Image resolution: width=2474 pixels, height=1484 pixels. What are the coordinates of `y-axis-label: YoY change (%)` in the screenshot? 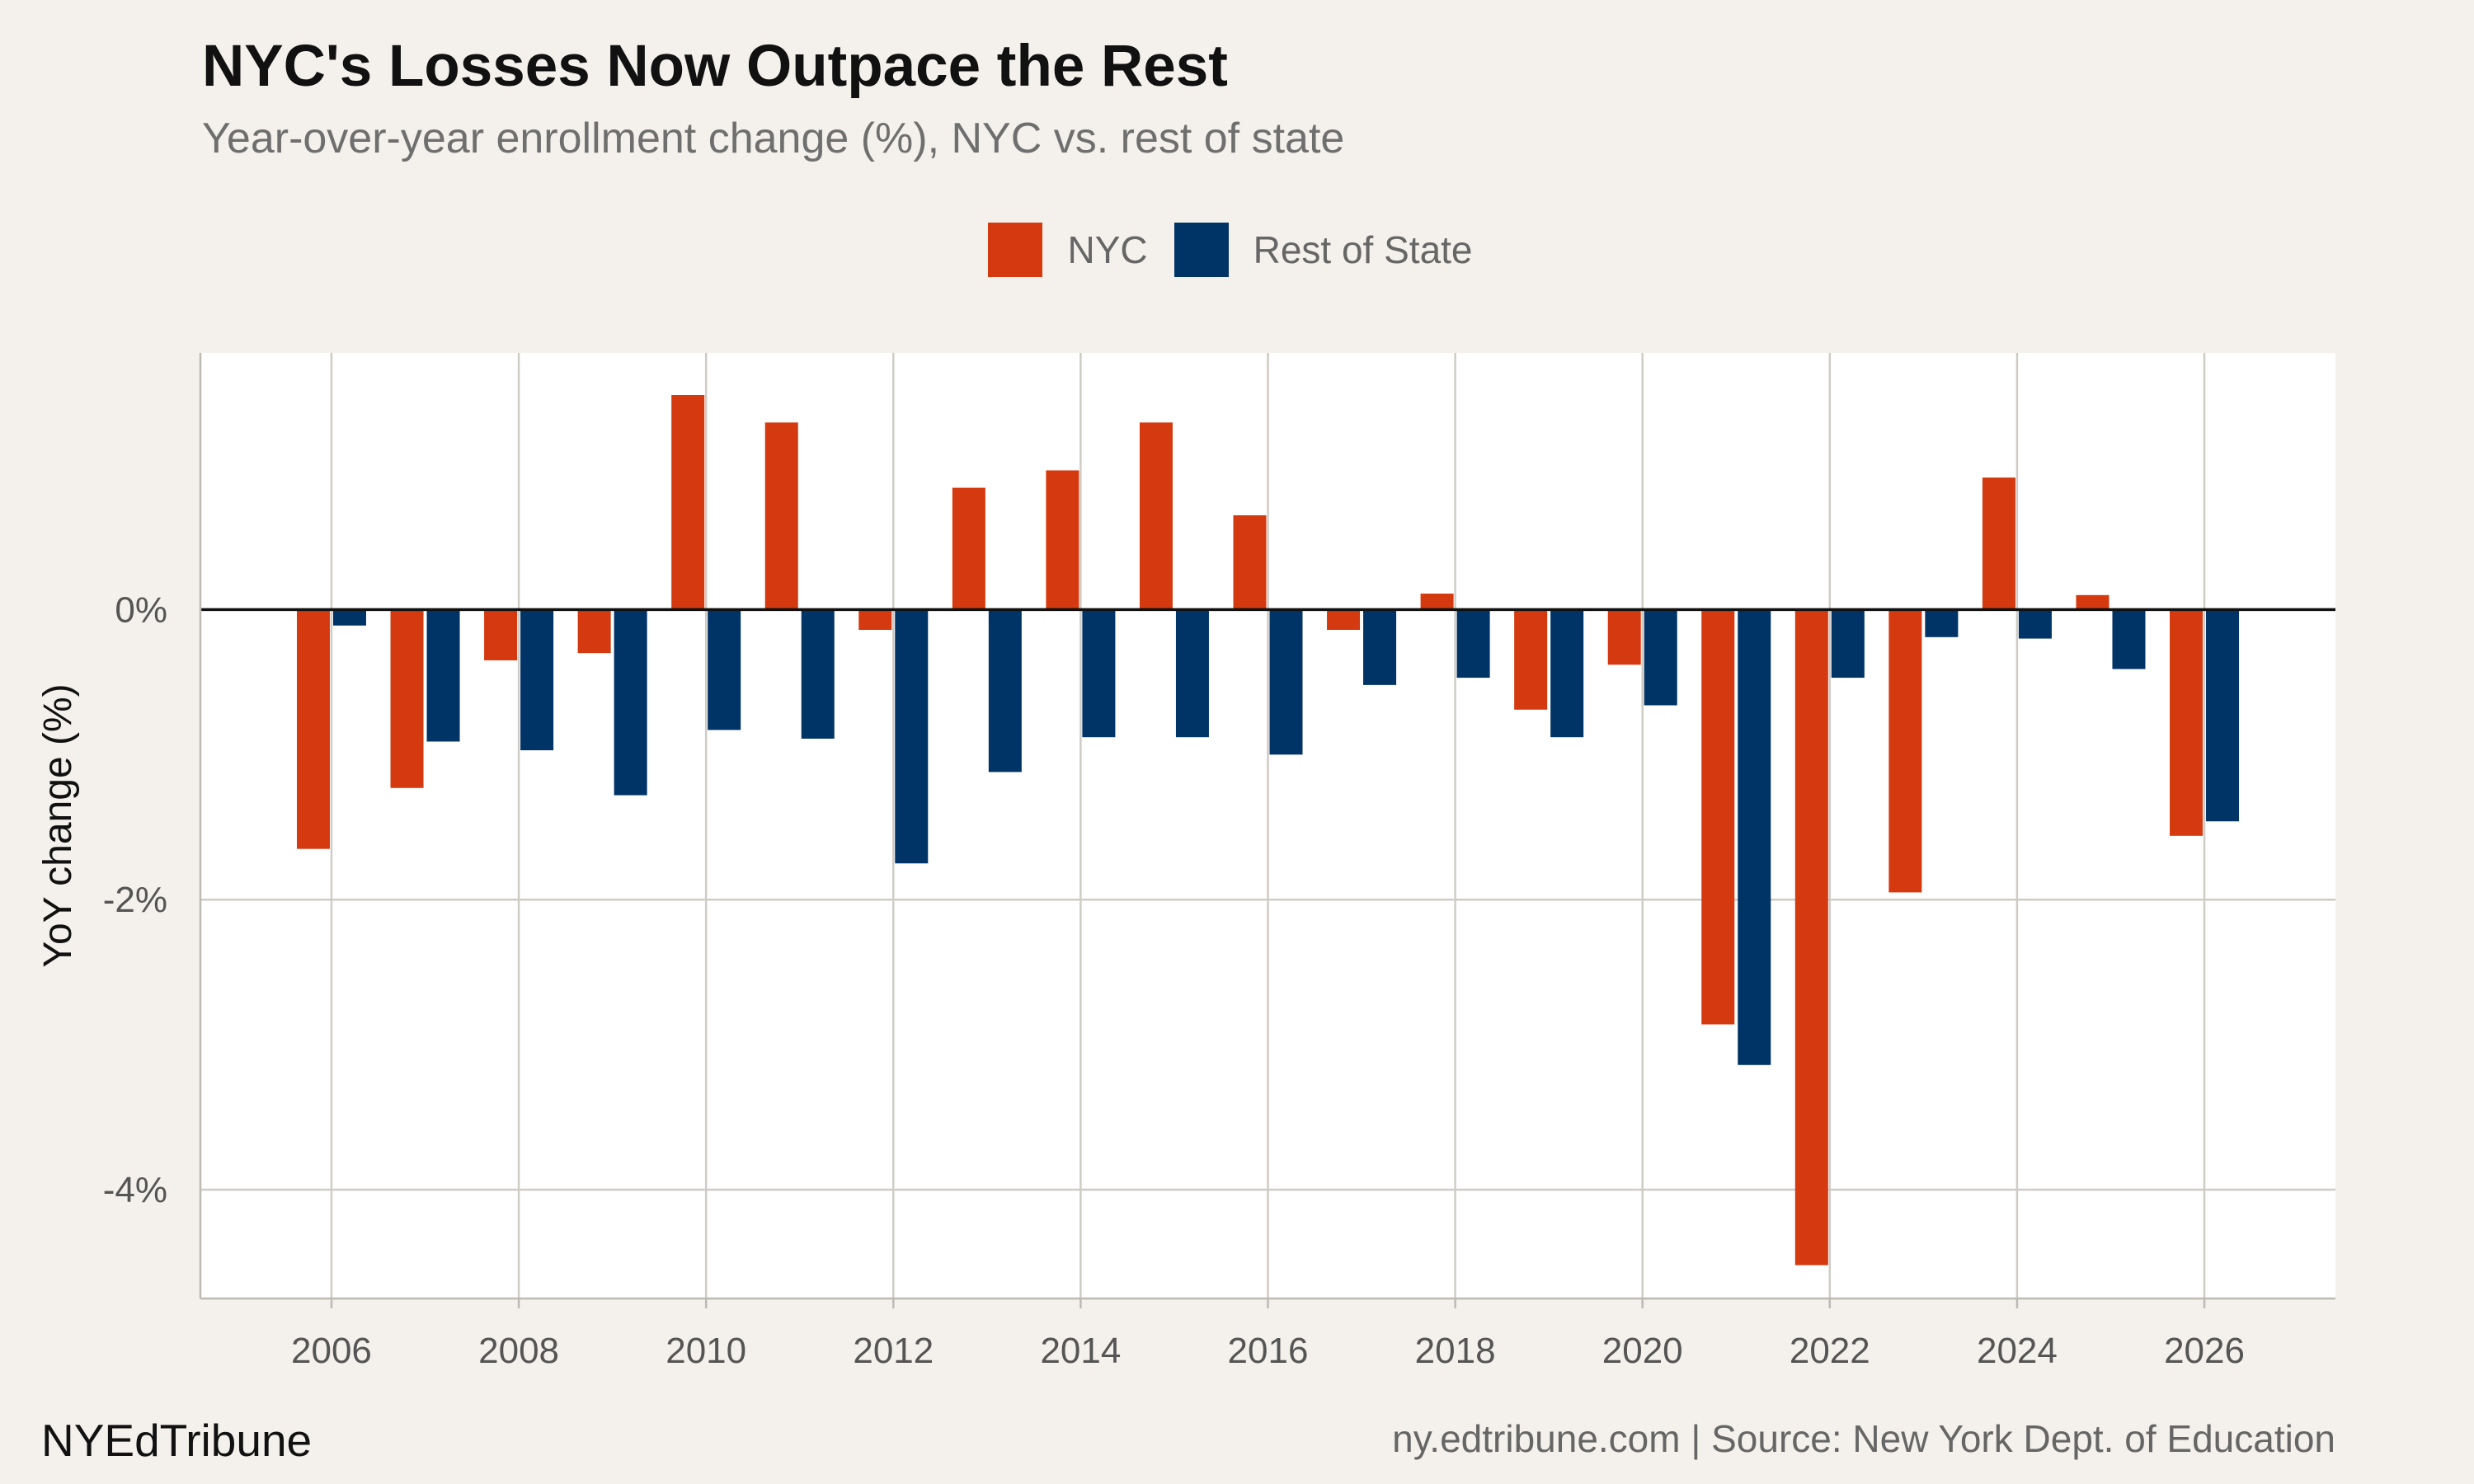 It's located at (58, 825).